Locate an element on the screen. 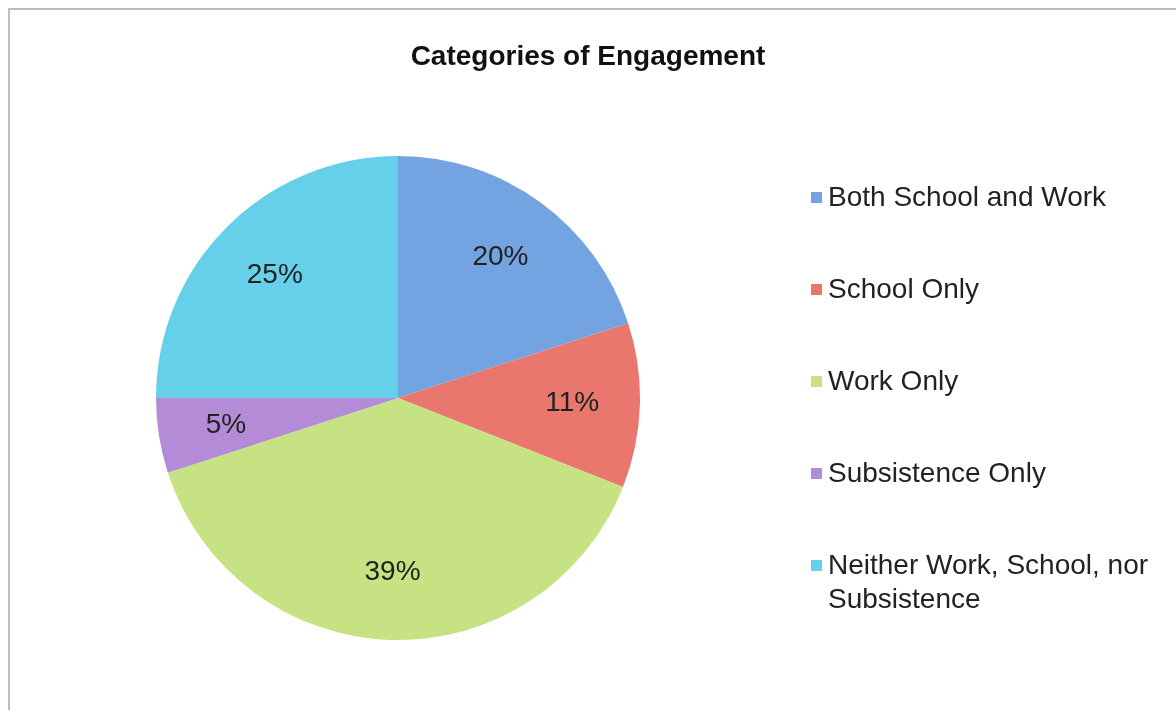 This screenshot has width=1176, height=710. data-label: 39% is located at coordinates (392, 570).